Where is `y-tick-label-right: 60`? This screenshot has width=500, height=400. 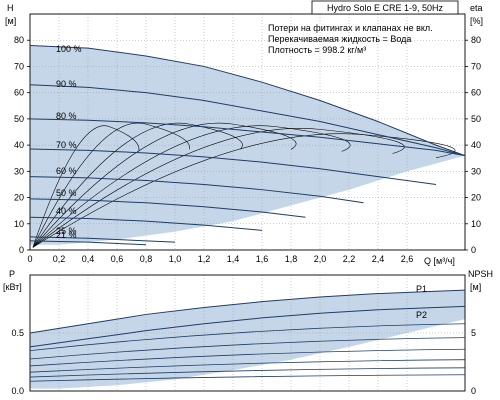
y-tick-label-right: 60 is located at coordinates (476, 93).